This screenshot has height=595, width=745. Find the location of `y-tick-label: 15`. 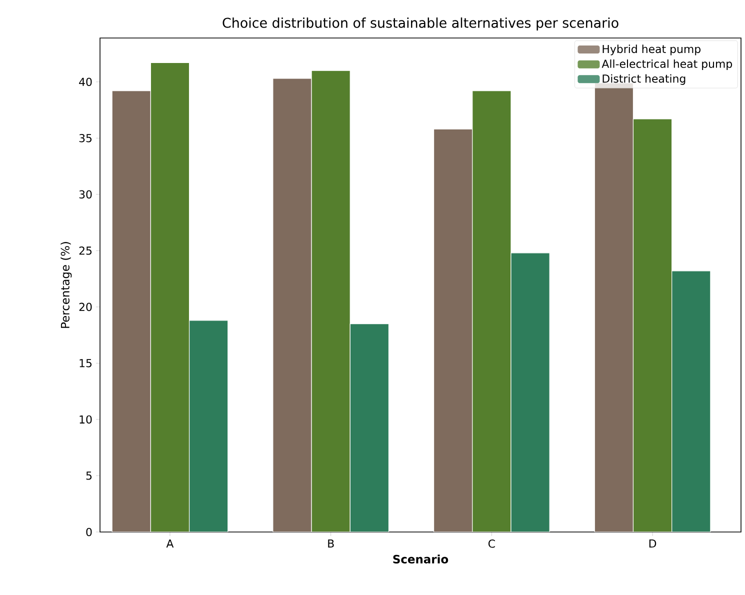

y-tick-label: 15 is located at coordinates (86, 363).